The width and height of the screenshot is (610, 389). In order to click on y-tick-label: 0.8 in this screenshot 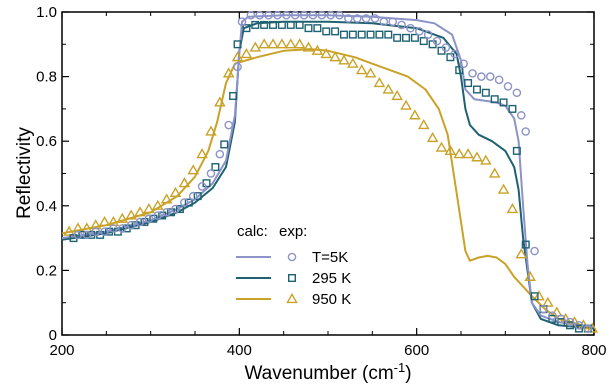, I will do `click(46, 77)`.